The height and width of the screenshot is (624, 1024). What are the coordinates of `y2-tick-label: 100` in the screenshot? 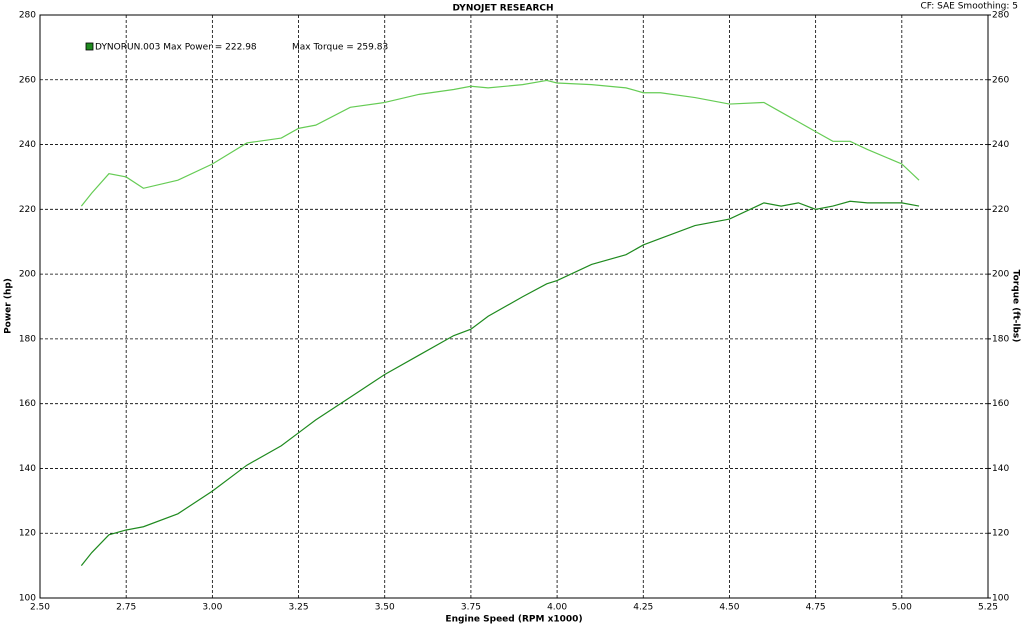 It's located at (1000, 599).